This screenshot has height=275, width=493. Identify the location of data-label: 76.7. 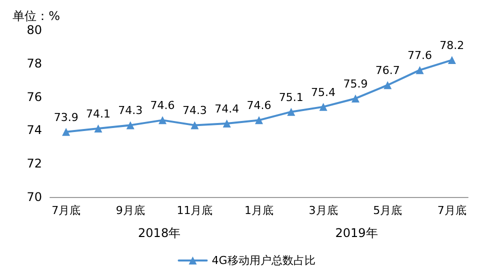
(387, 71).